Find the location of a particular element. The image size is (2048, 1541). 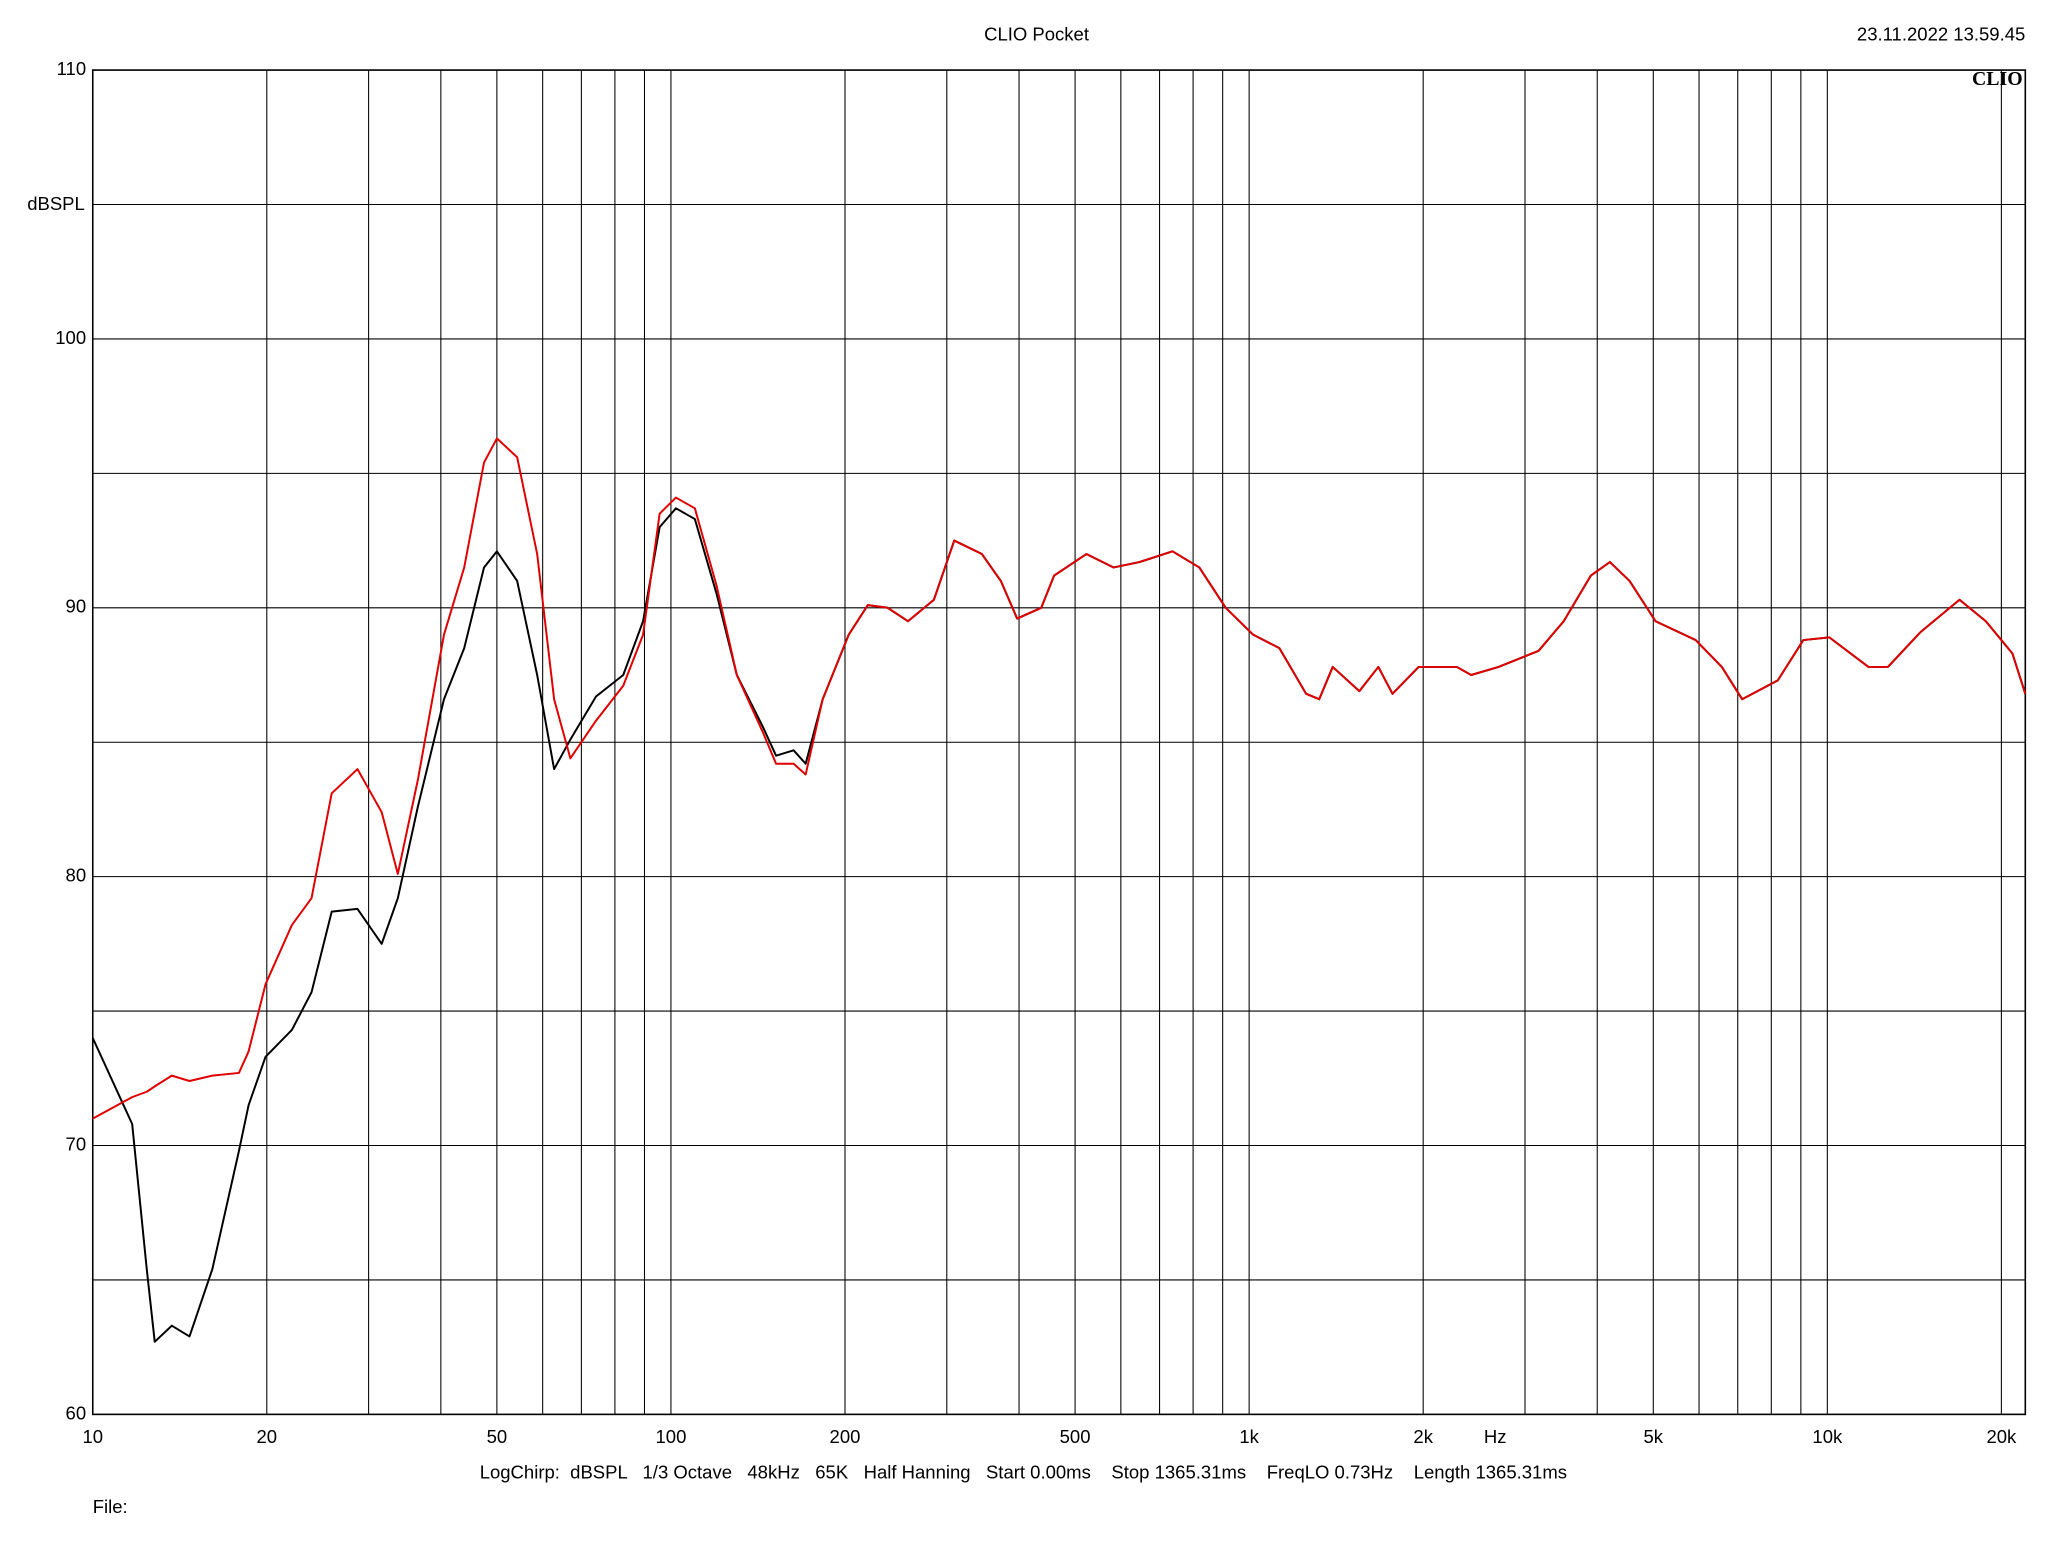

x-tick-label: 2k is located at coordinates (1423, 1436).